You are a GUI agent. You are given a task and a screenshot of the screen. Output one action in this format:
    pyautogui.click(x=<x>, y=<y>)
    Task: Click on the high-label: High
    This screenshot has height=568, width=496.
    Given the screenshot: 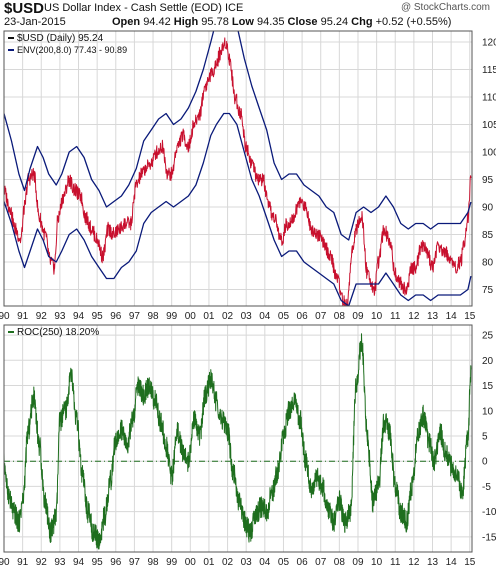 What is the action you would take?
    pyautogui.click(x=186, y=22)
    